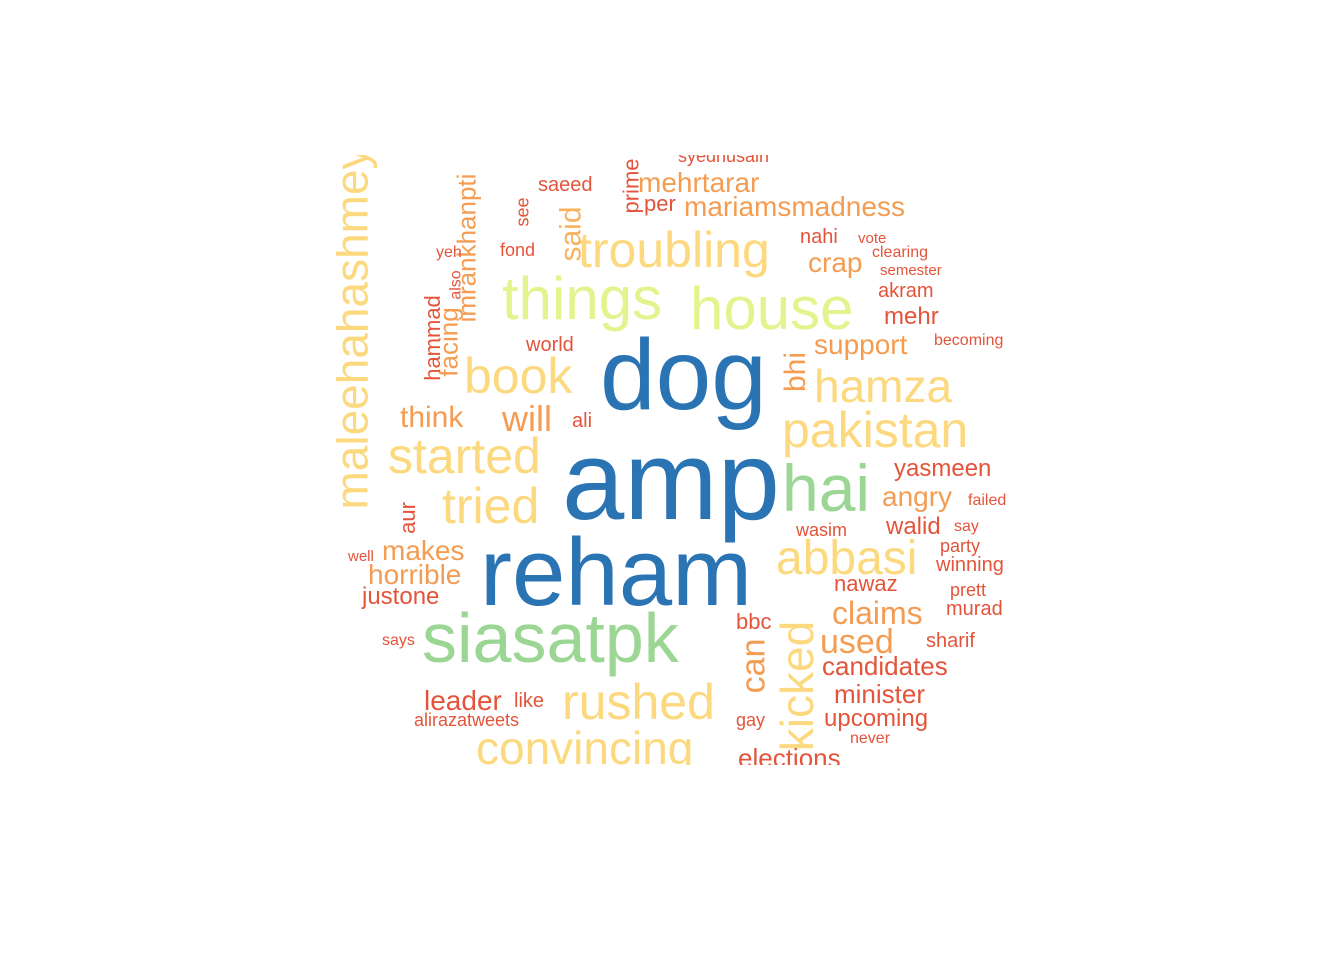  Describe the element at coordinates (911, 316) in the screenshot. I see `word-mehr: mehr` at that location.